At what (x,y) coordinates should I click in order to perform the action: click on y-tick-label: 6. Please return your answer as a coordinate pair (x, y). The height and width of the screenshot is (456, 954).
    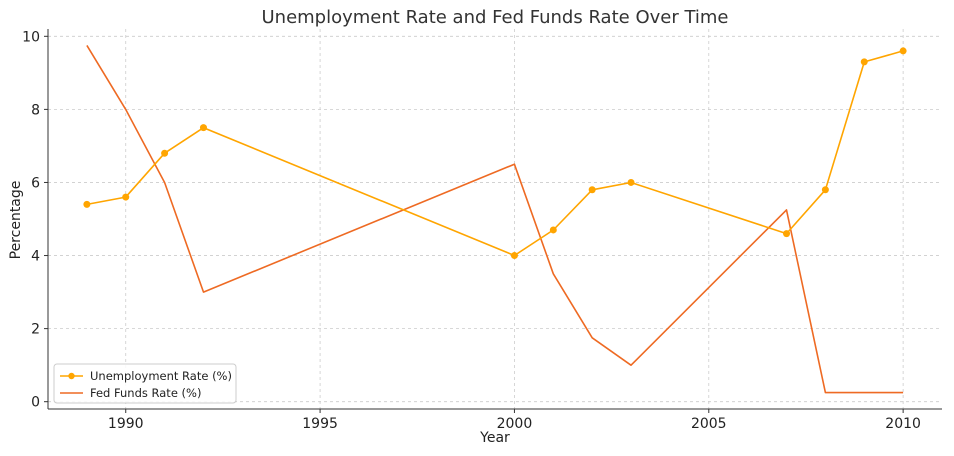
    Looking at the image, I should click on (35, 183).